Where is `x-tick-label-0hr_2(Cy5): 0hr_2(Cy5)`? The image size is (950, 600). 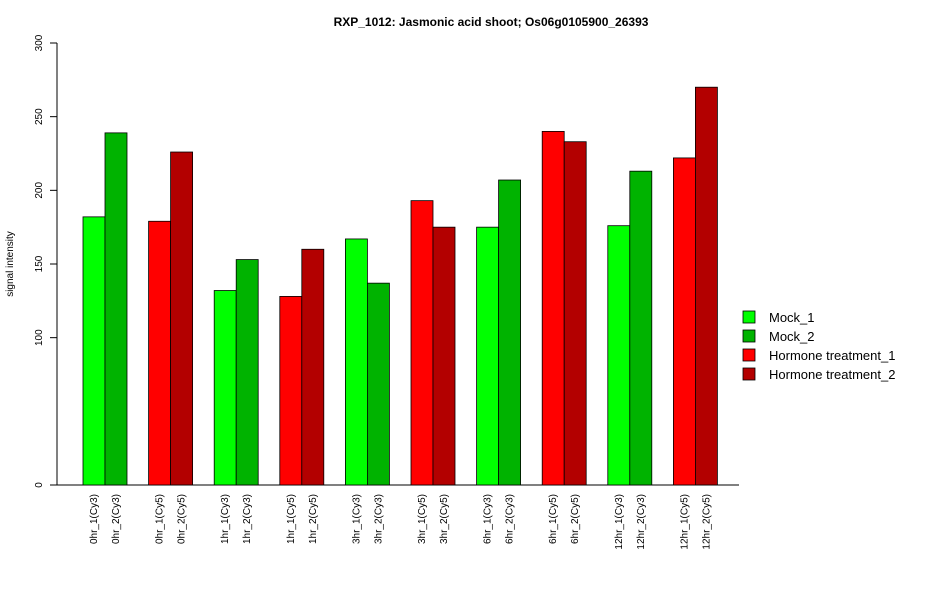 x-tick-label-0hr_2(Cy5): 0hr_2(Cy5) is located at coordinates (182, 519).